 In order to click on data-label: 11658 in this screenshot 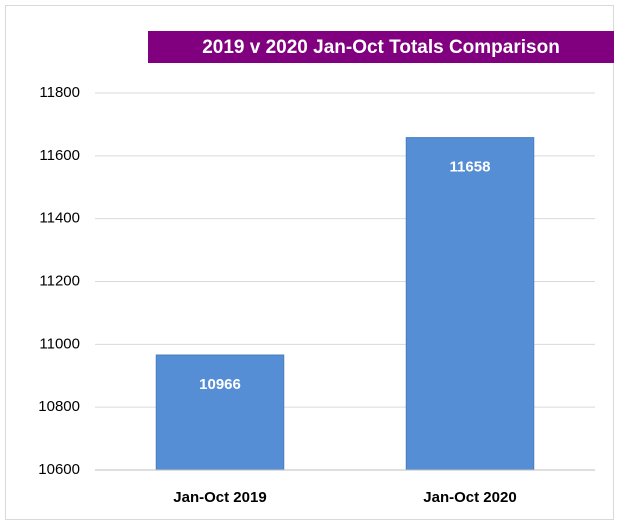, I will do `click(470, 167)`.